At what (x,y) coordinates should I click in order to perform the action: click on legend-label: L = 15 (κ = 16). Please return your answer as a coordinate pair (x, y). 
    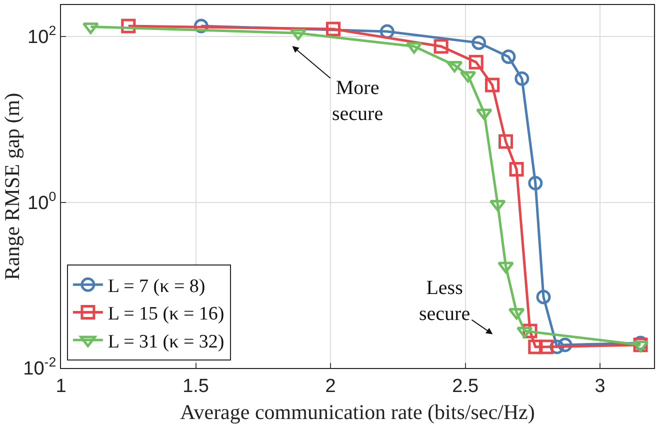
    Looking at the image, I should click on (166, 314).